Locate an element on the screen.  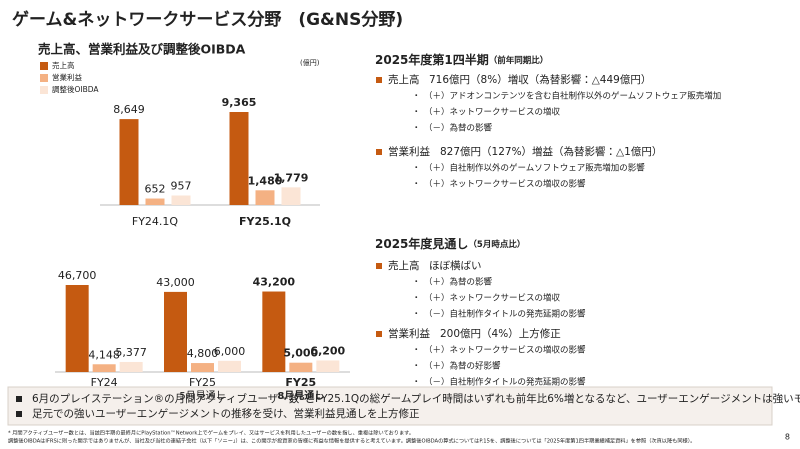
sub-item: （＋）為替の影響 is located at coordinates (458, 282).